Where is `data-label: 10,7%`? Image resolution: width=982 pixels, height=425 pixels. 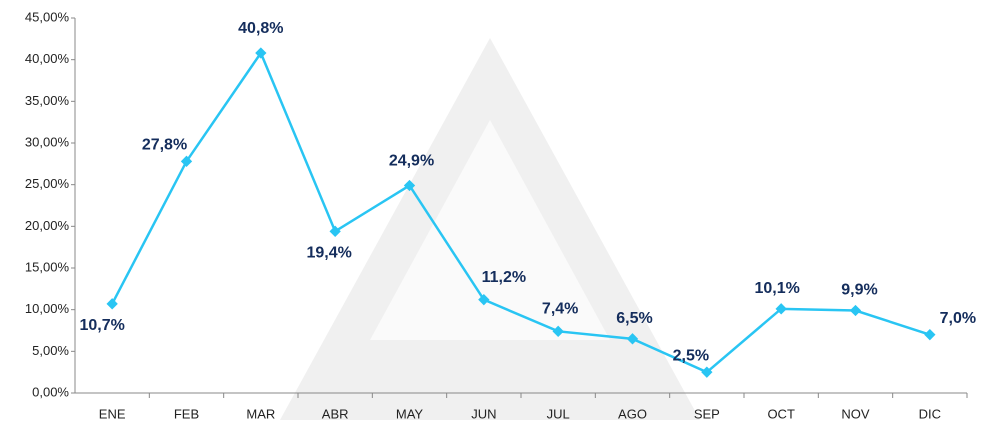
data-label: 10,7% is located at coordinates (101, 325).